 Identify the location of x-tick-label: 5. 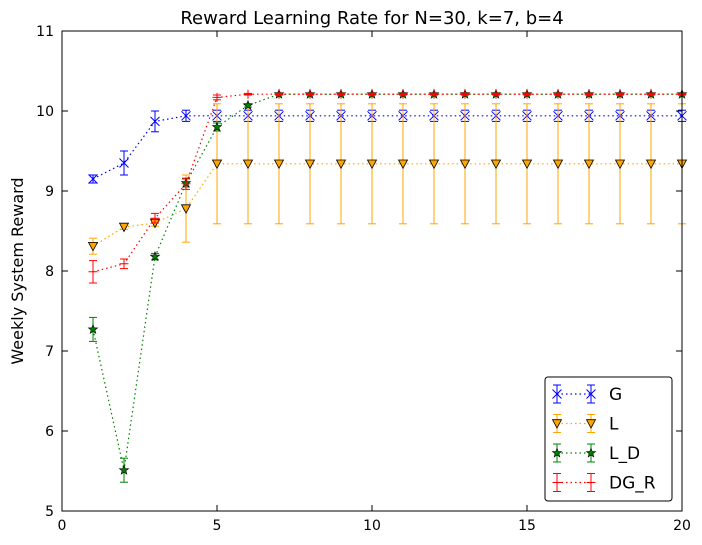
(217, 526).